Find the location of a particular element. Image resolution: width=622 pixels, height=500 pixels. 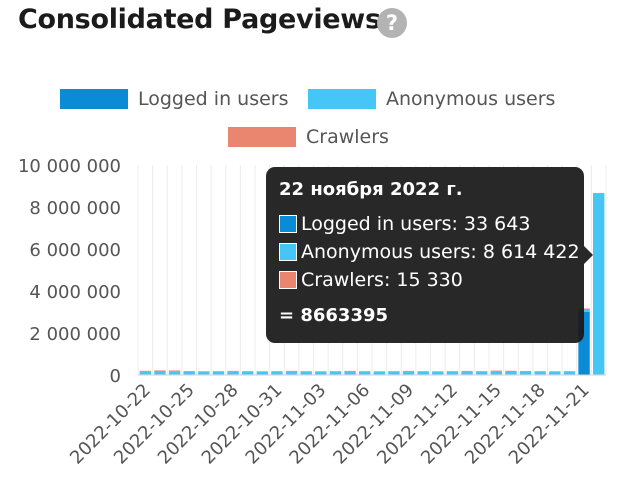

y-tick-label: 8 000 000 is located at coordinates (75, 208).